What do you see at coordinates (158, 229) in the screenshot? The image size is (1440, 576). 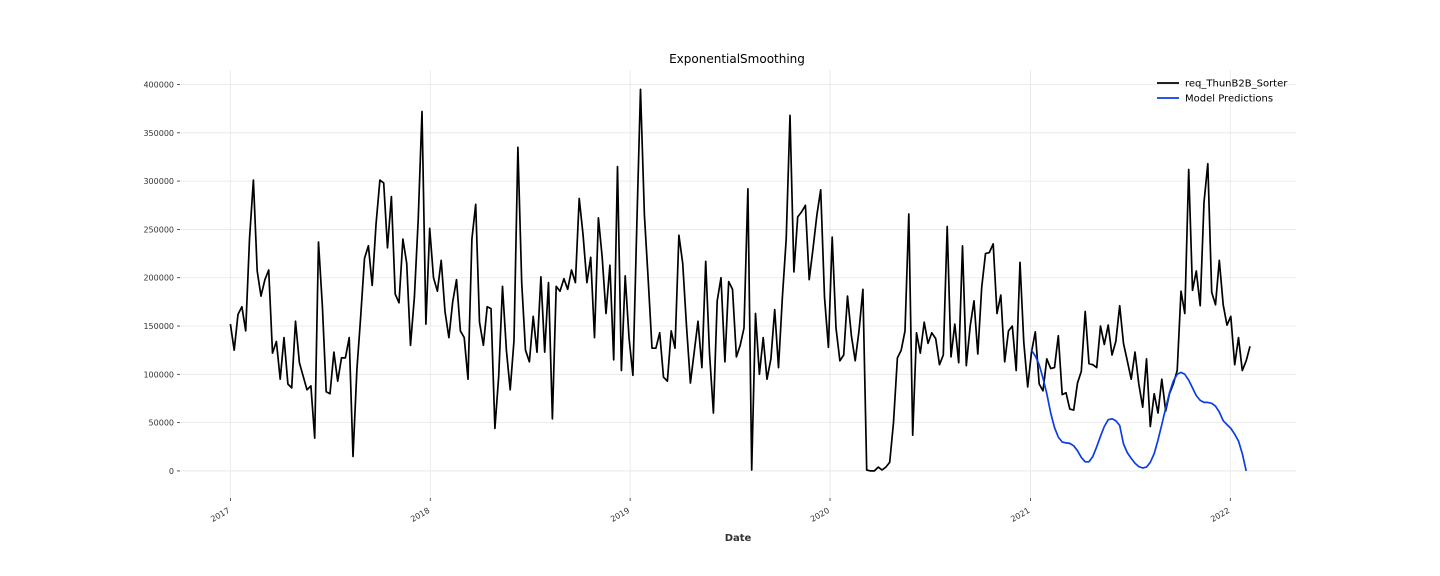 I see `y-tick-label: 250000` at bounding box center [158, 229].